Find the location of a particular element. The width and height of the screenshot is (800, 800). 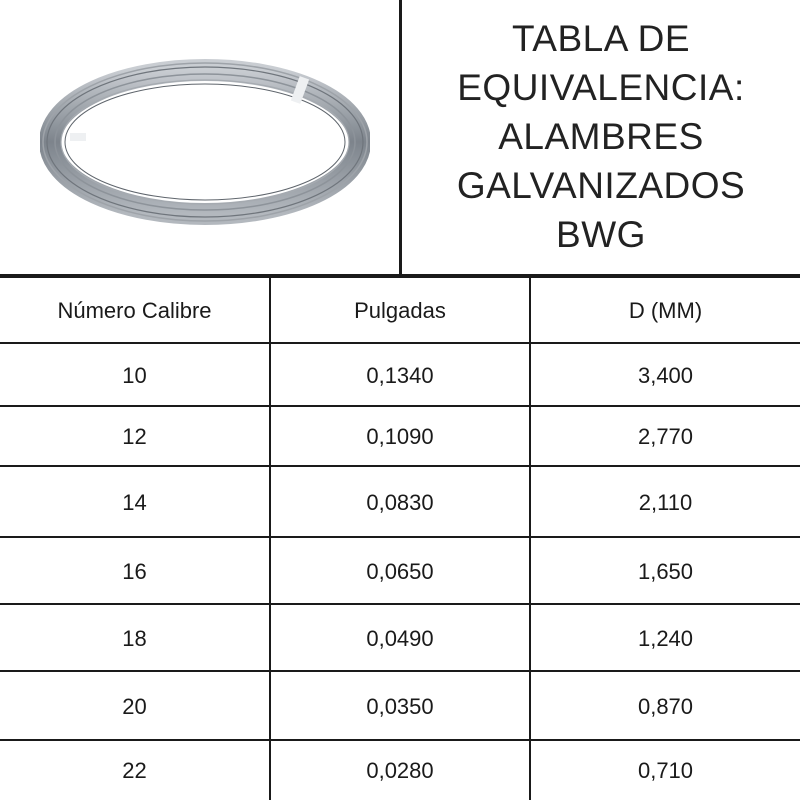

table-cell: 20 is located at coordinates (134, 706).